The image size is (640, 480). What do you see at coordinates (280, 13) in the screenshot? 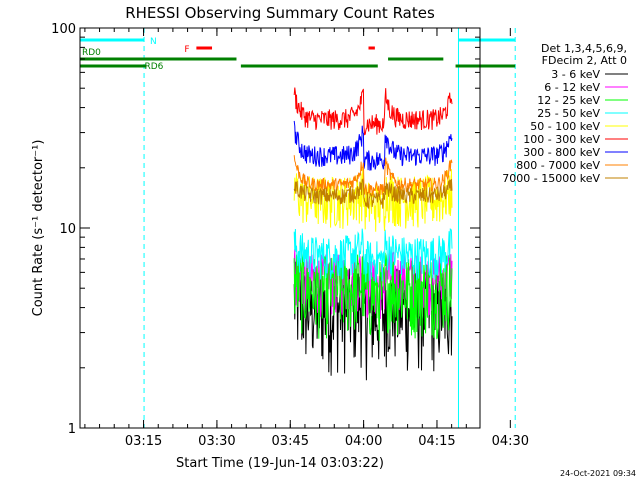
I see `chart-title: RHESSI Observing Summary Count Rates` at bounding box center [280, 13].